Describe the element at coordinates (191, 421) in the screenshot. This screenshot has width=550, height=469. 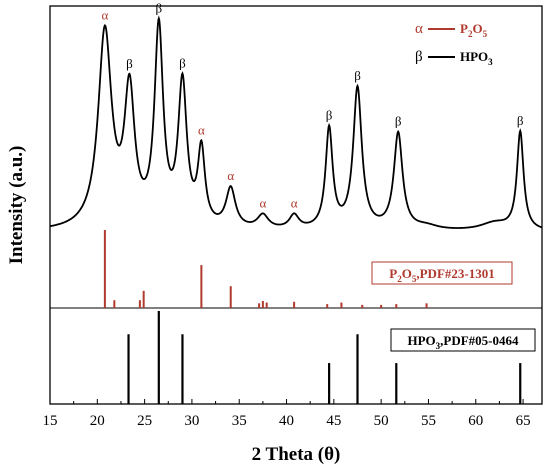
I see `x-tick-label-3: 30` at that location.